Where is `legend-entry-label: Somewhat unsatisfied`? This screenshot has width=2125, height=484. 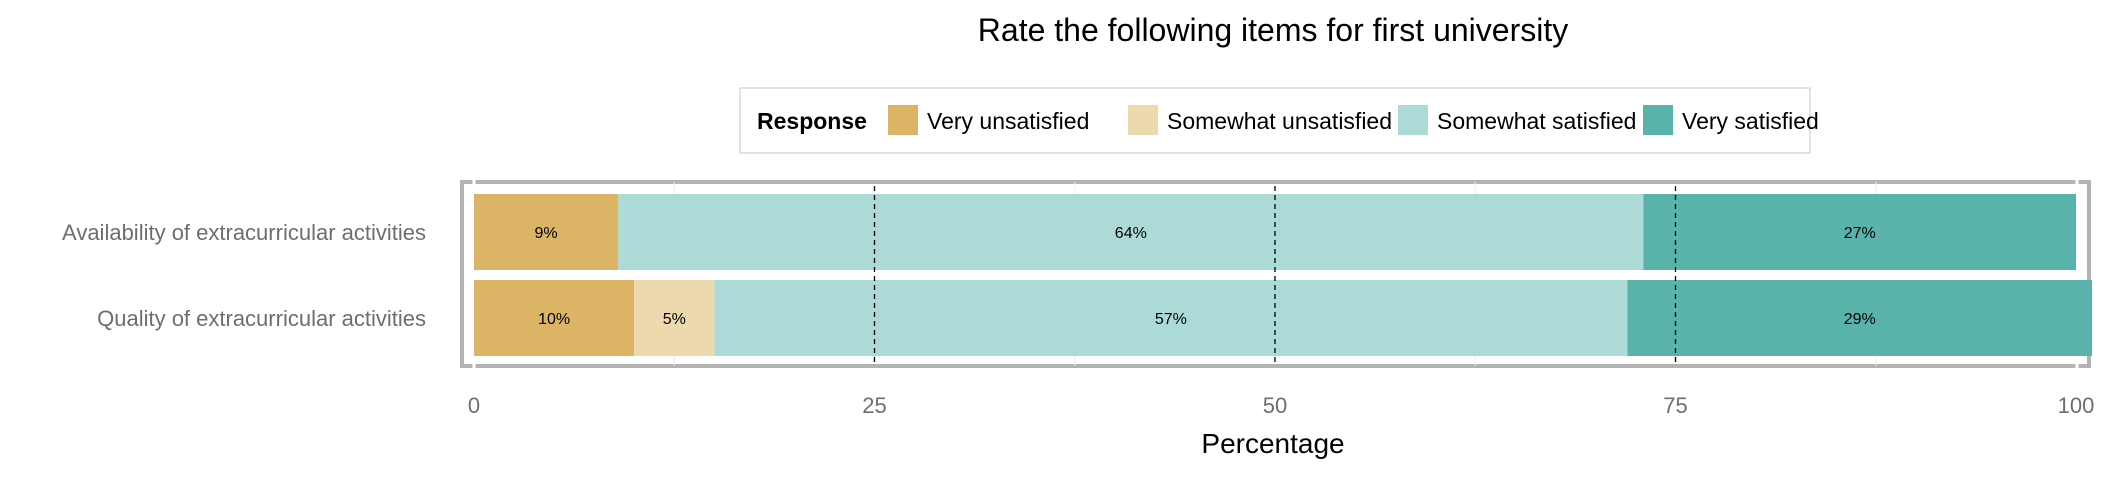
legend-entry-label: Somewhat unsatisfied is located at coordinates (1279, 121).